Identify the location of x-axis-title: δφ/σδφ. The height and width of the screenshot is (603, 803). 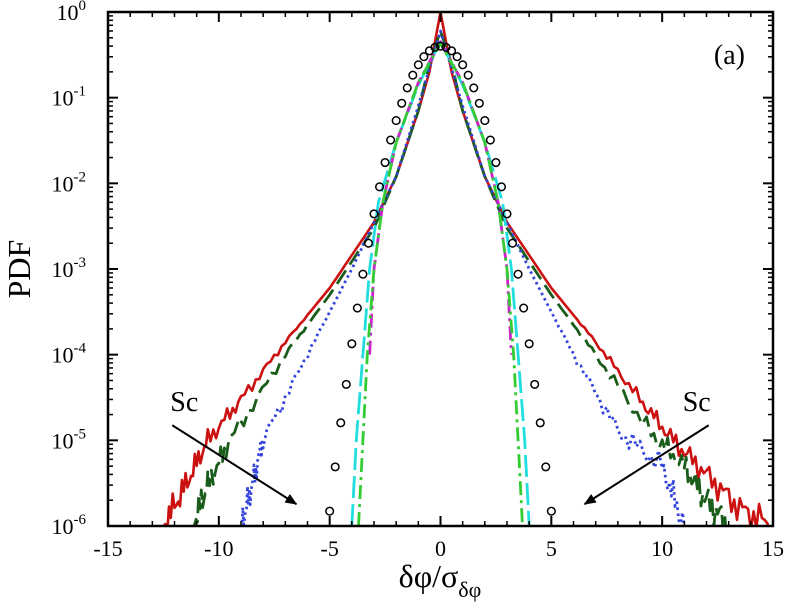
(440, 580).